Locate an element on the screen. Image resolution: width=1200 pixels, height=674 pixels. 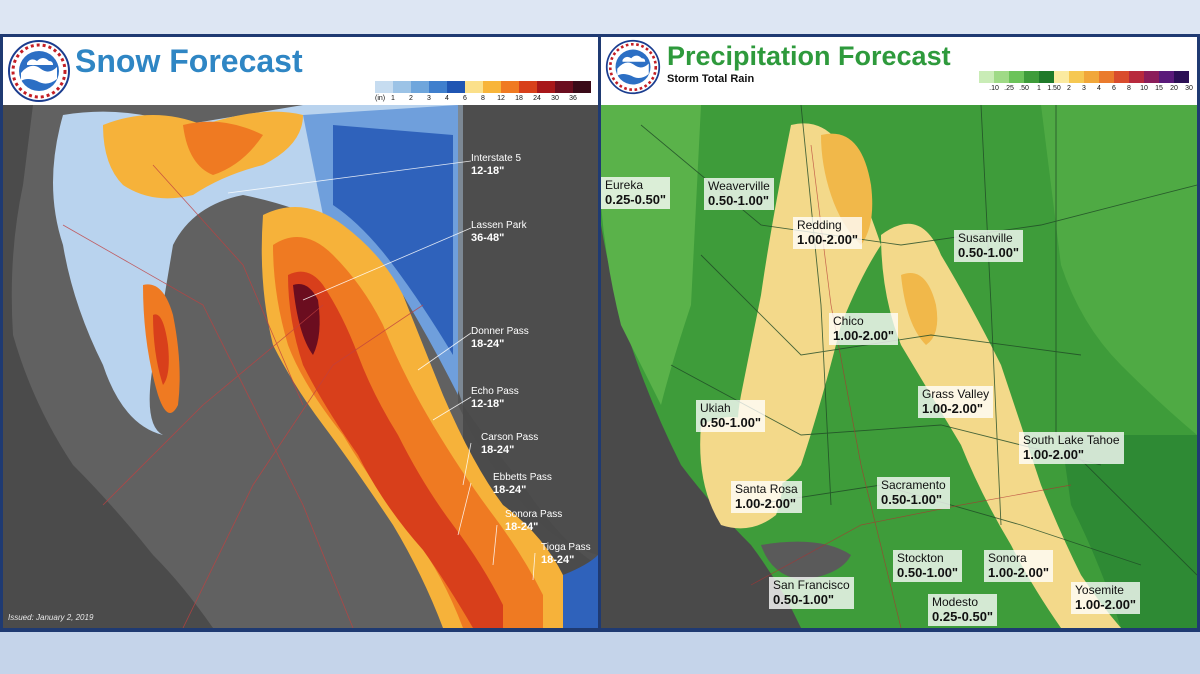
precip-legend-tick: 20 is located at coordinates (1174, 88).